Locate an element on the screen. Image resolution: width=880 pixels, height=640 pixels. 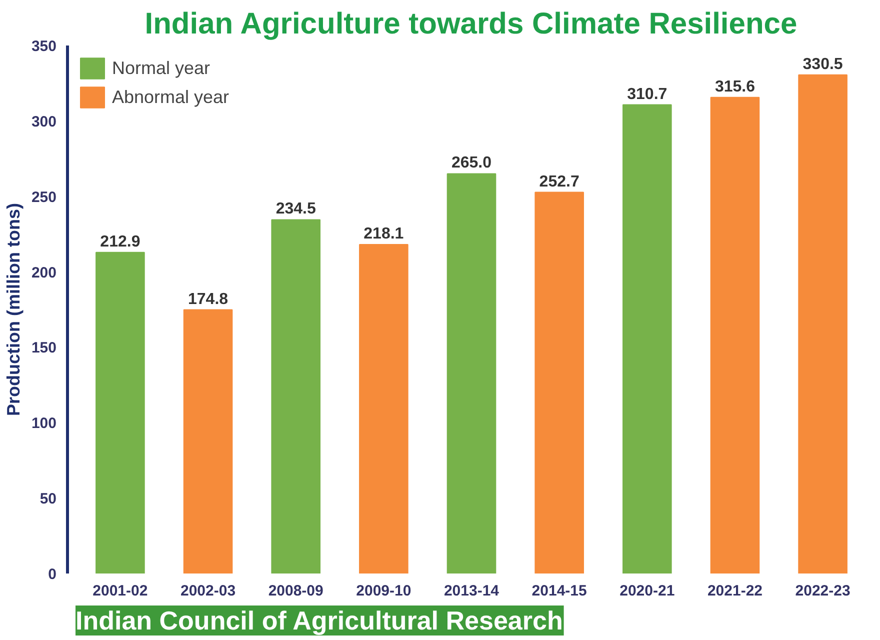
x-tick-label: 2014-15 is located at coordinates (559, 591).